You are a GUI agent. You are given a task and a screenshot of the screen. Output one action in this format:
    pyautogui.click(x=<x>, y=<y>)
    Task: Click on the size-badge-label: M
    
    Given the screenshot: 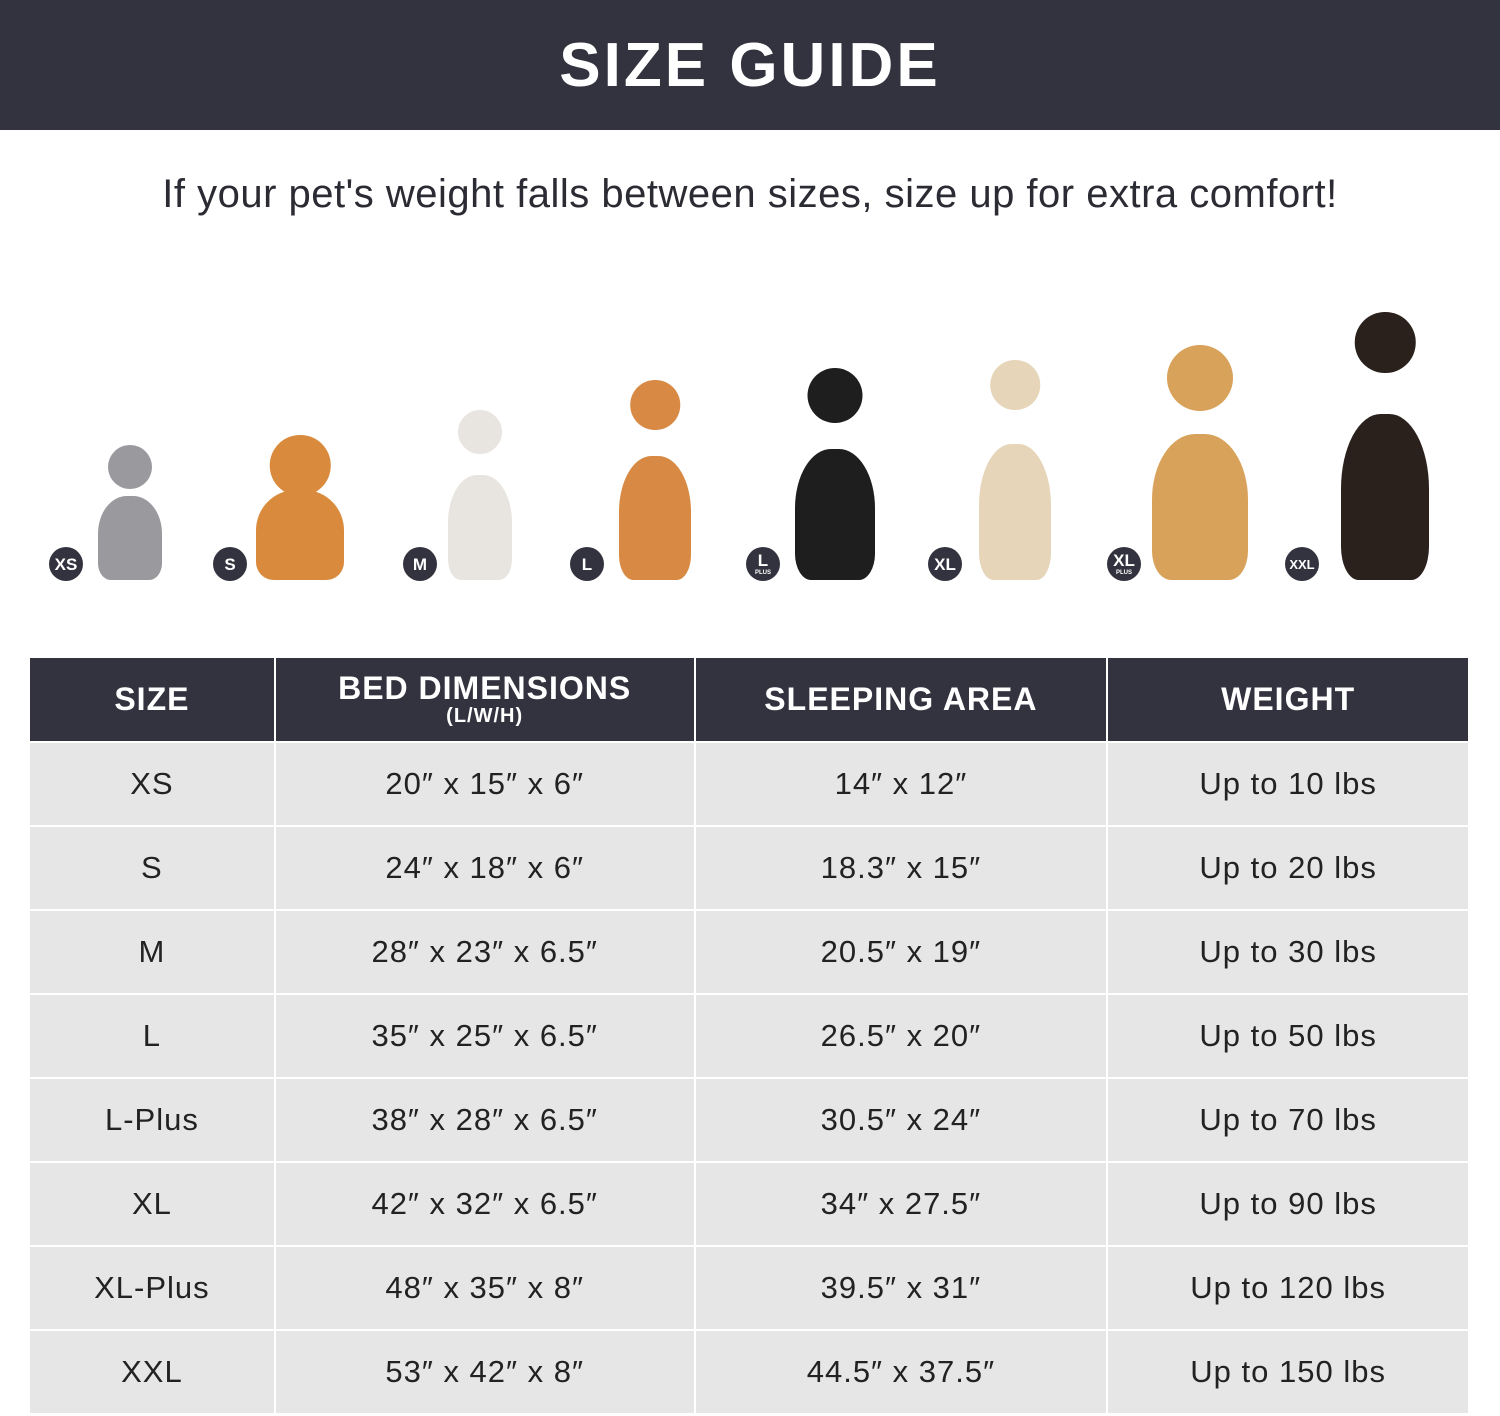 What is the action you would take?
    pyautogui.click(x=420, y=564)
    